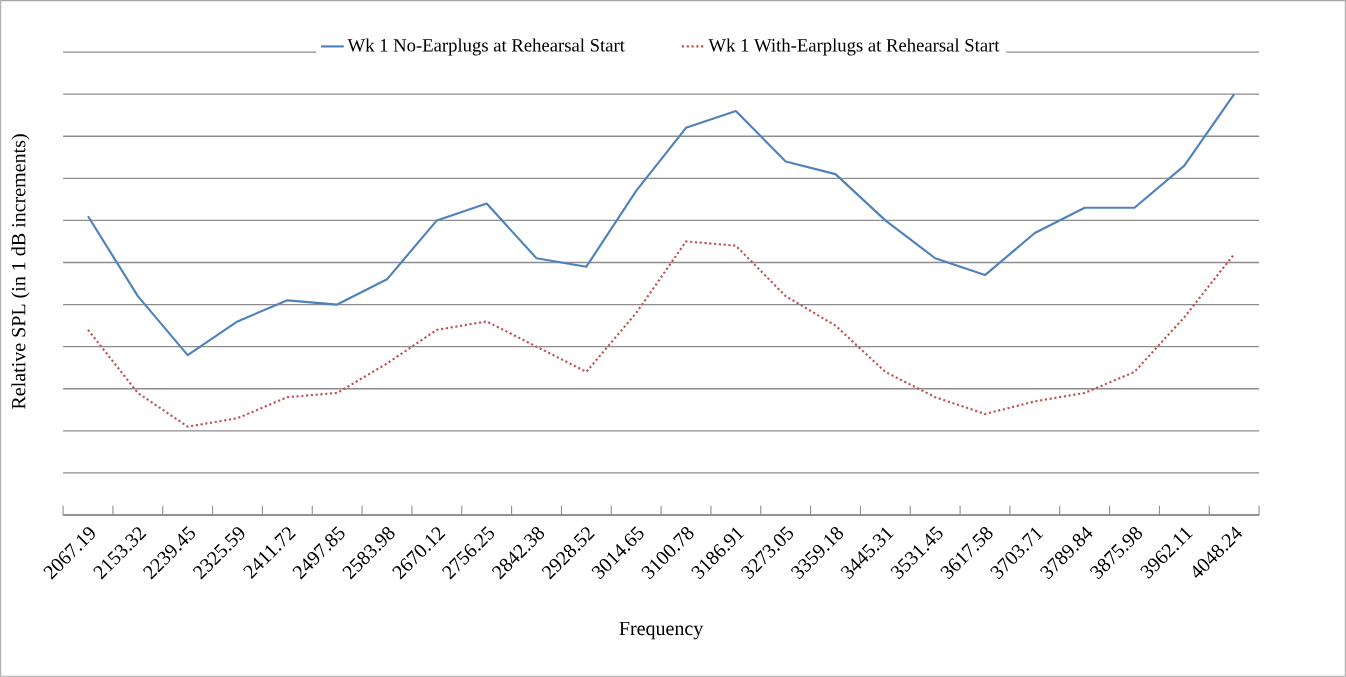 The image size is (1346, 677). What do you see at coordinates (20, 271) in the screenshot?
I see `y-axis-title: Relative SPL (in 1 dB increments)` at bounding box center [20, 271].